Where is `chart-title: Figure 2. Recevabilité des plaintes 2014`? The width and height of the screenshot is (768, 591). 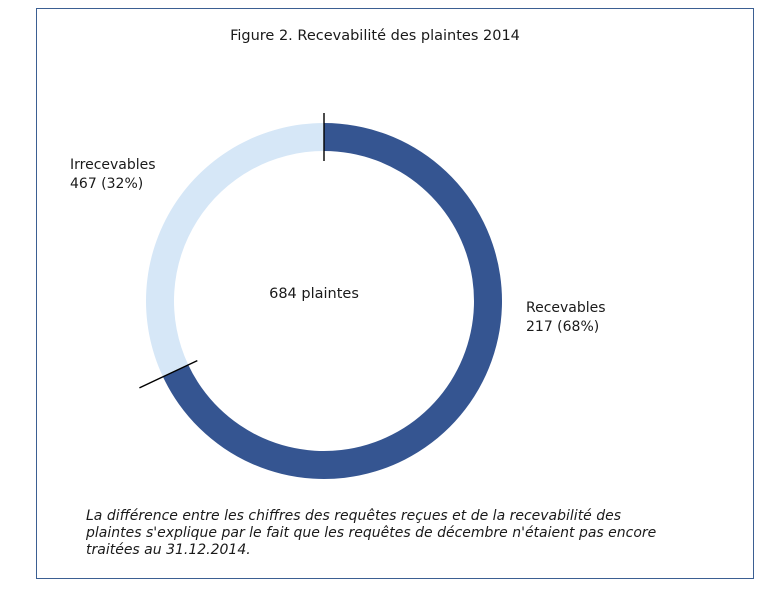
chart-title: Figure 2. Recevabilité des plaintes 2014 is located at coordinates (375, 36).